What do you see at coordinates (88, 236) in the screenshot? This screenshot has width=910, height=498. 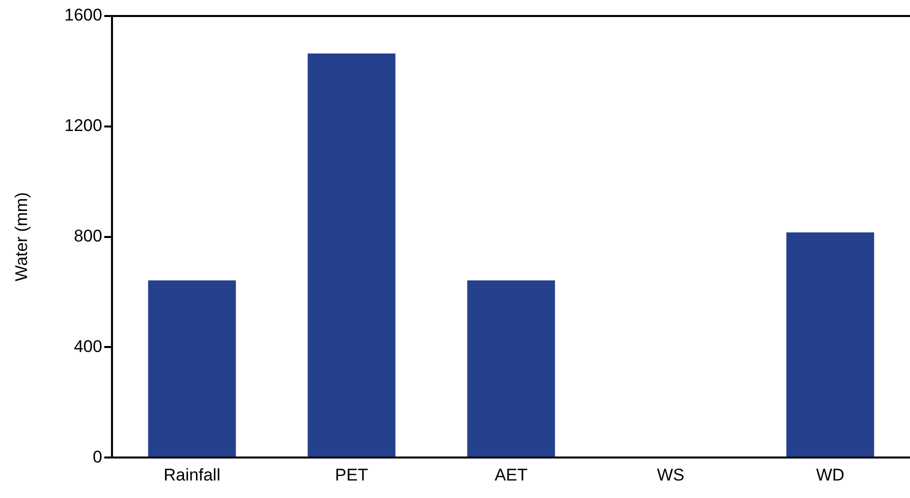 I see `y-tick-label: 800` at bounding box center [88, 236].